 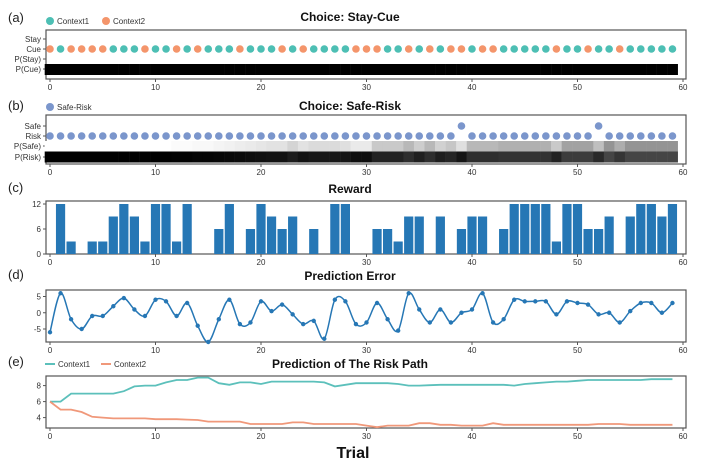 What do you see at coordinates (29, 69) in the screenshot?
I see `y-tick-label: P(Cue)` at bounding box center [29, 69].